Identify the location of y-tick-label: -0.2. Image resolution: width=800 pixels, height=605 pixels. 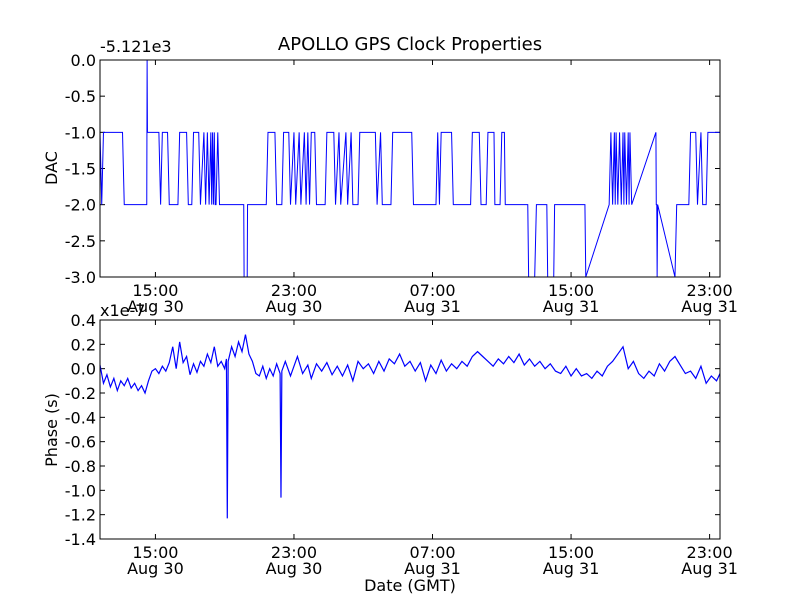
(80, 393).